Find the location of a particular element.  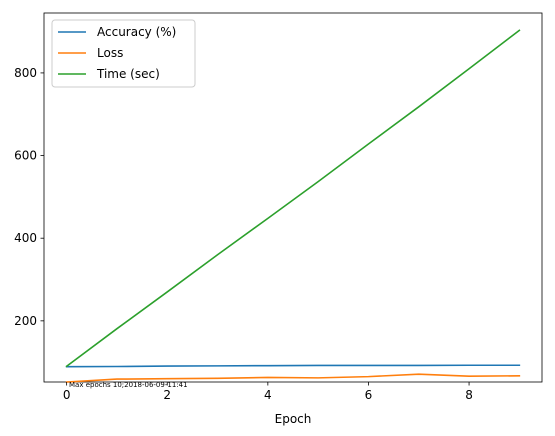

x-tick-label: 8 is located at coordinates (469, 395).